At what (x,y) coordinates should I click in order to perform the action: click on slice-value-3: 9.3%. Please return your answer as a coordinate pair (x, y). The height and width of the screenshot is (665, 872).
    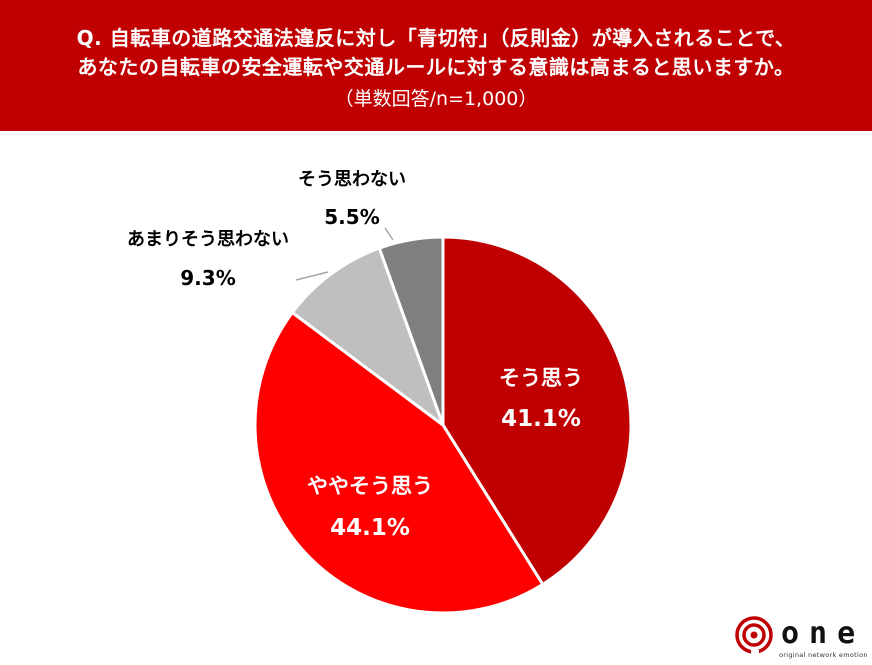
    Looking at the image, I should click on (207, 278).